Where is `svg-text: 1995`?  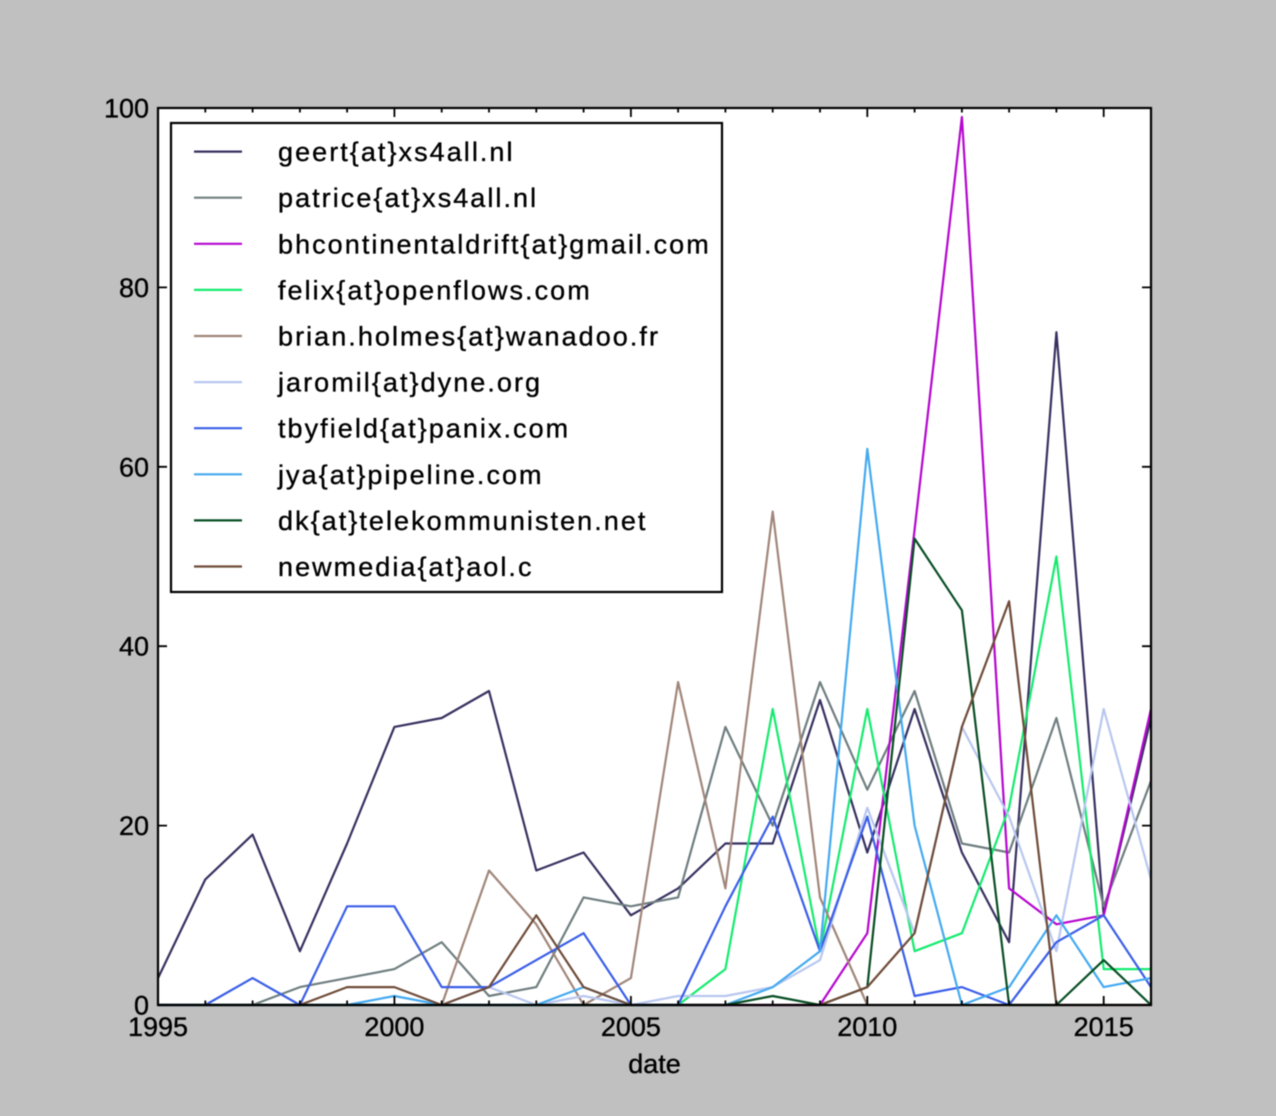 svg-text: 1995 is located at coordinates (158, 1027).